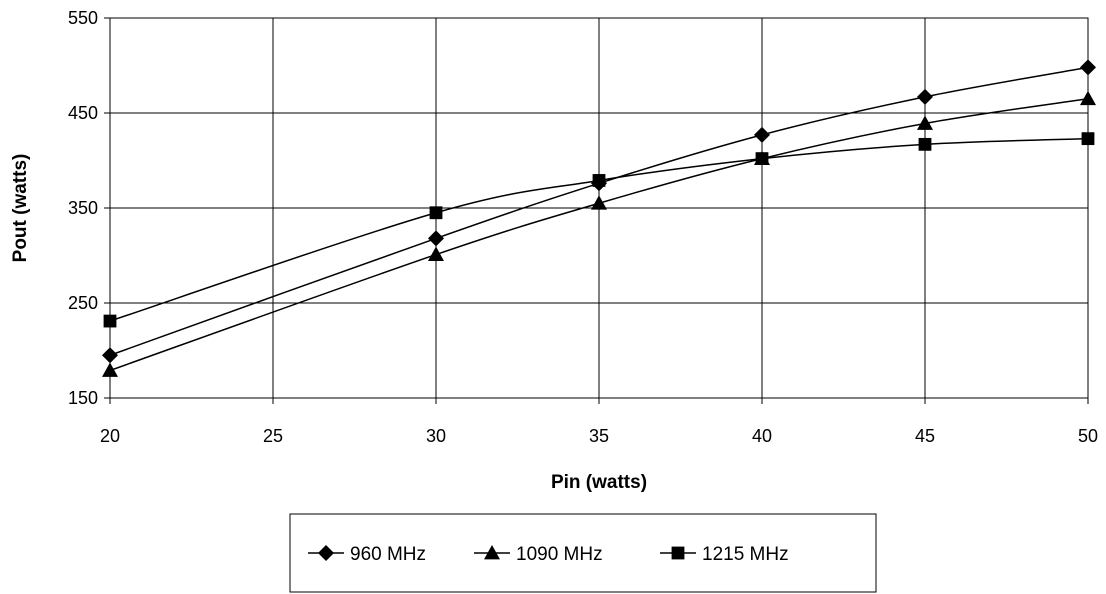 The width and height of the screenshot is (1106, 594). What do you see at coordinates (20, 208) in the screenshot?
I see `y-axis-title: Pout (watts)` at bounding box center [20, 208].